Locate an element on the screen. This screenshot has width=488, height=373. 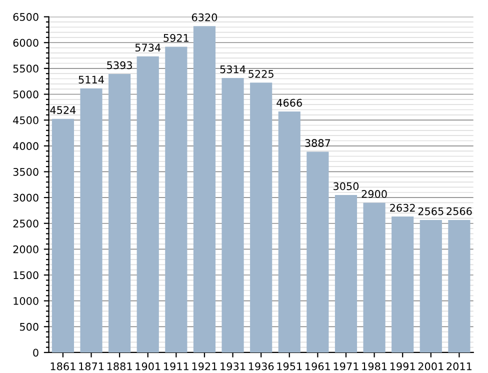
data-label: 5393 is located at coordinates (119, 65).